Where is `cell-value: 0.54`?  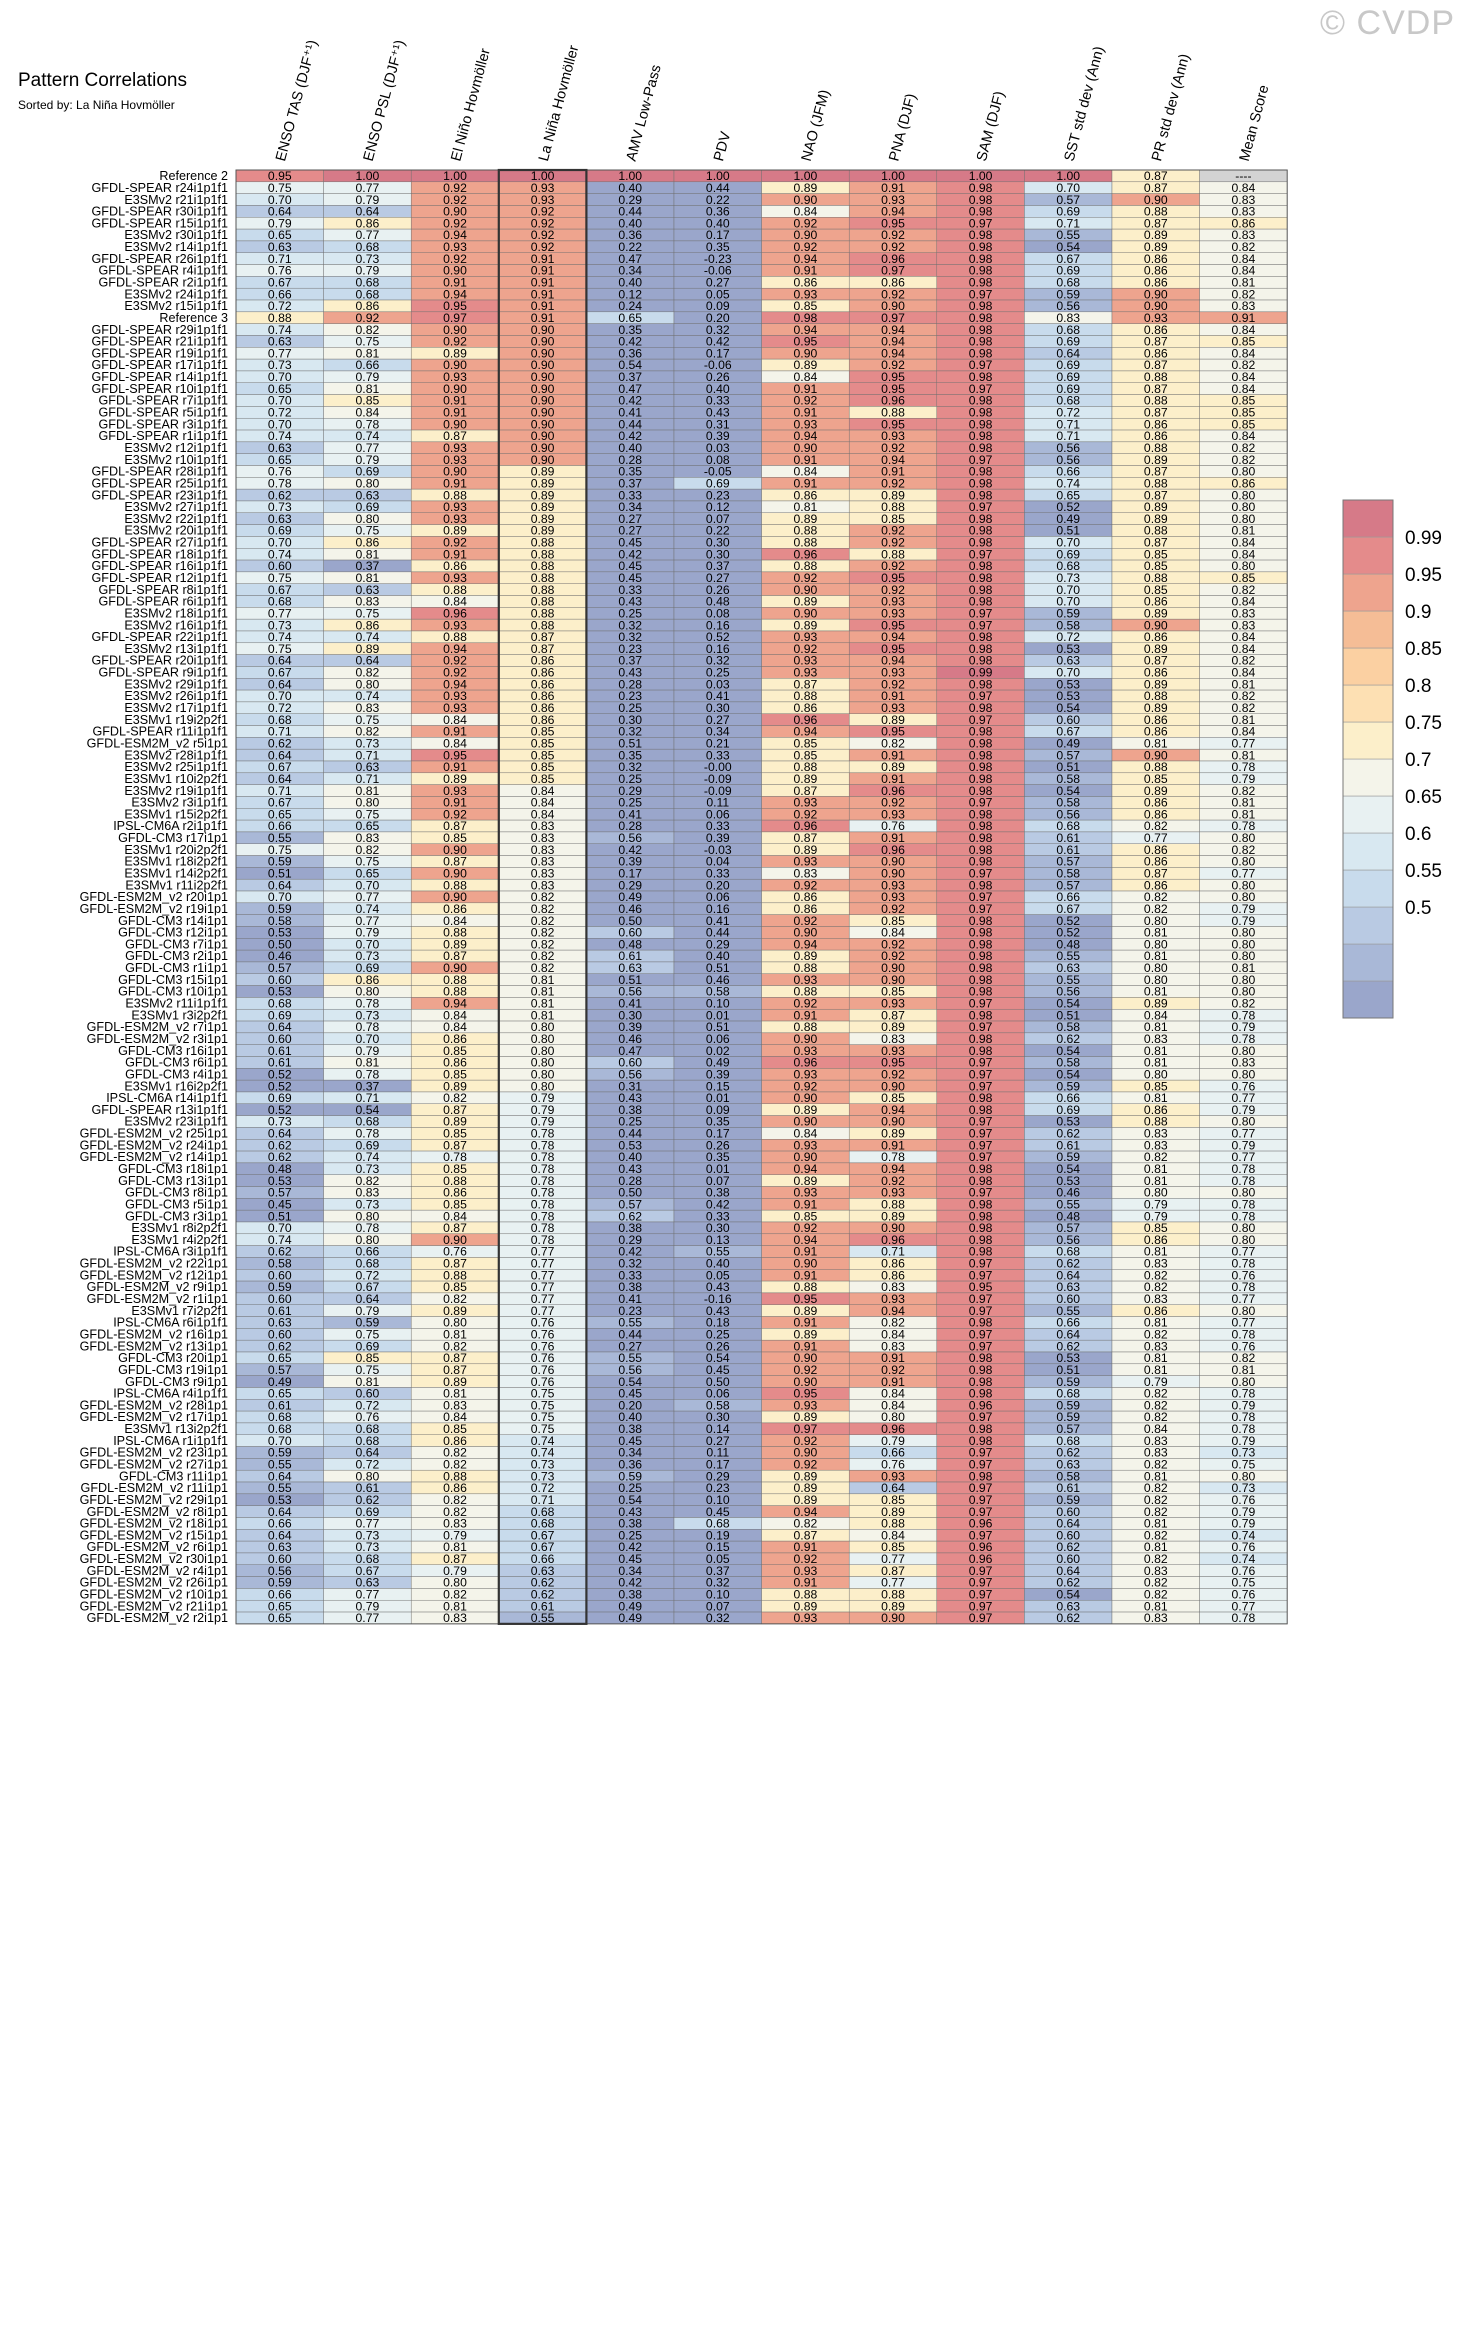 cell-value: 0.54 is located at coordinates (1068, 791).